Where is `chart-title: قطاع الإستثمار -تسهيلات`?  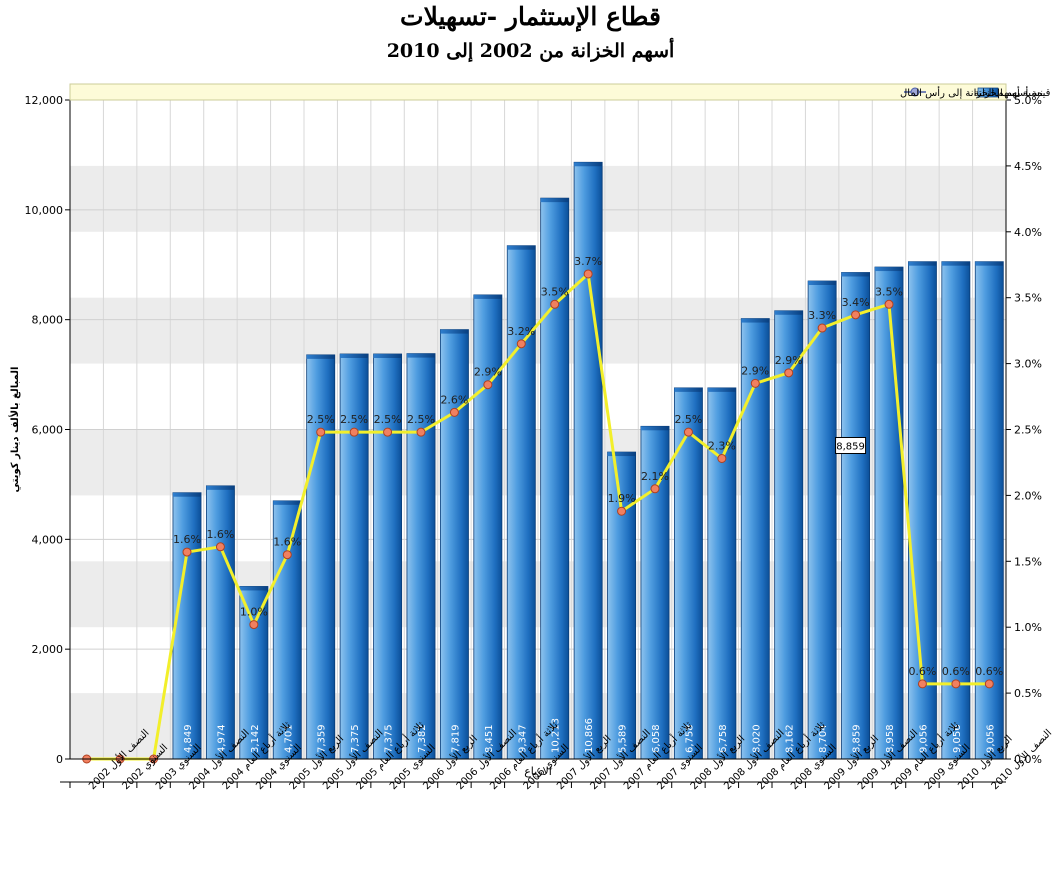
chart-title: قطاع الإستثمار -تسهيلات is located at coordinates (530, 16).